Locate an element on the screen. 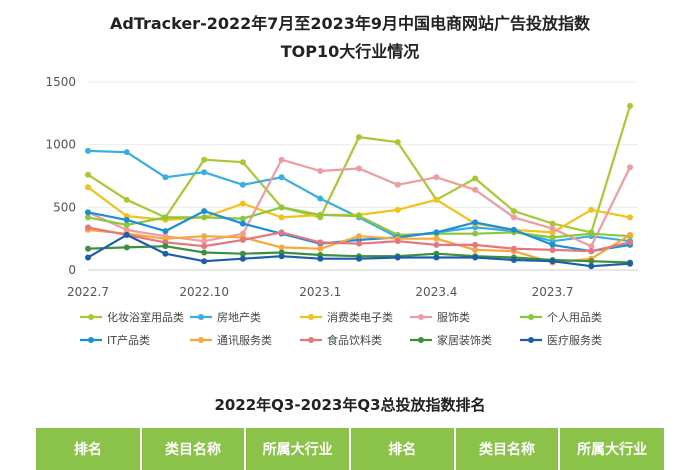  legend-label: 服饰类 is located at coordinates (453, 317).